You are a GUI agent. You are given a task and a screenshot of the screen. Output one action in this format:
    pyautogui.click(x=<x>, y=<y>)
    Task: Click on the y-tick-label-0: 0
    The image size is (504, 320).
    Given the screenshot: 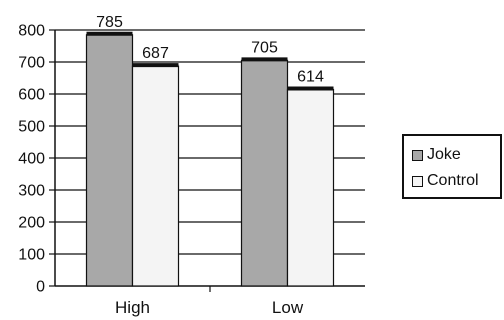 What is the action you would take?
    pyautogui.click(x=40, y=287)
    